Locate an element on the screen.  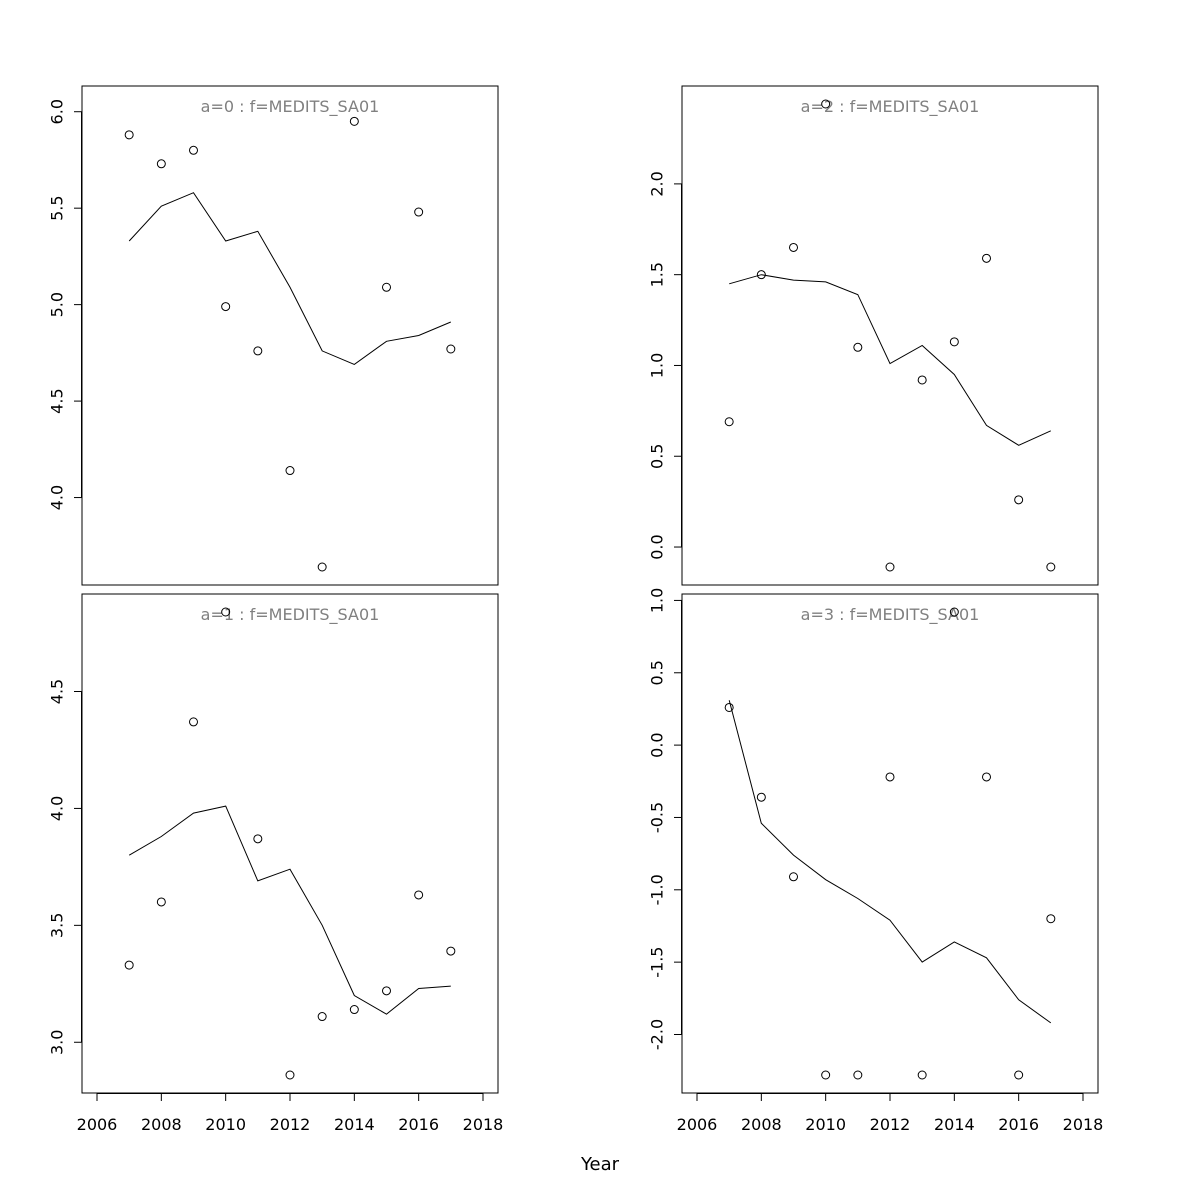
x-axis-label: Year is located at coordinates (600, 1164).